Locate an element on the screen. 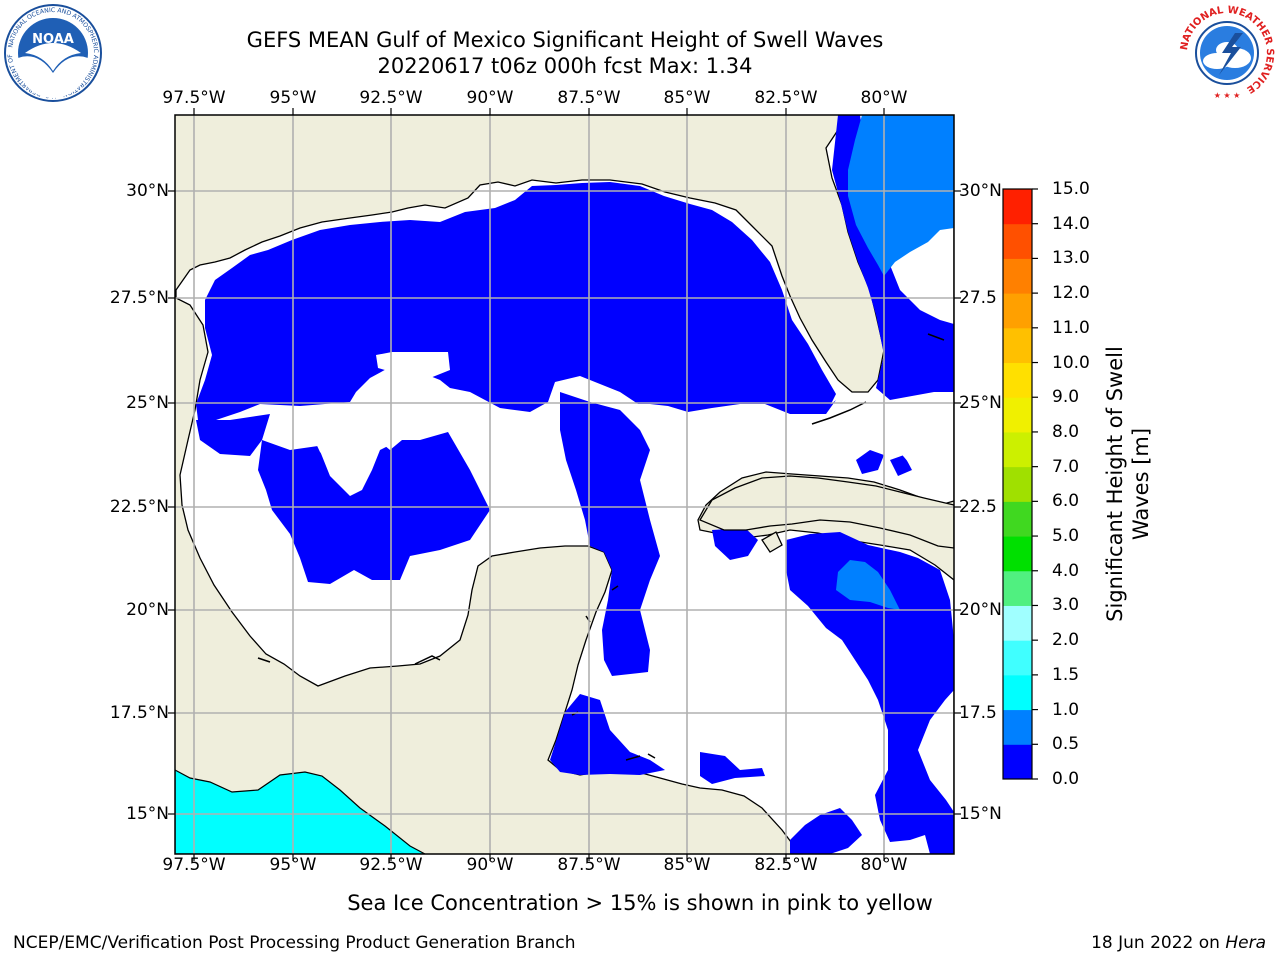  lon-label-bottom: 95°W is located at coordinates (293, 865).